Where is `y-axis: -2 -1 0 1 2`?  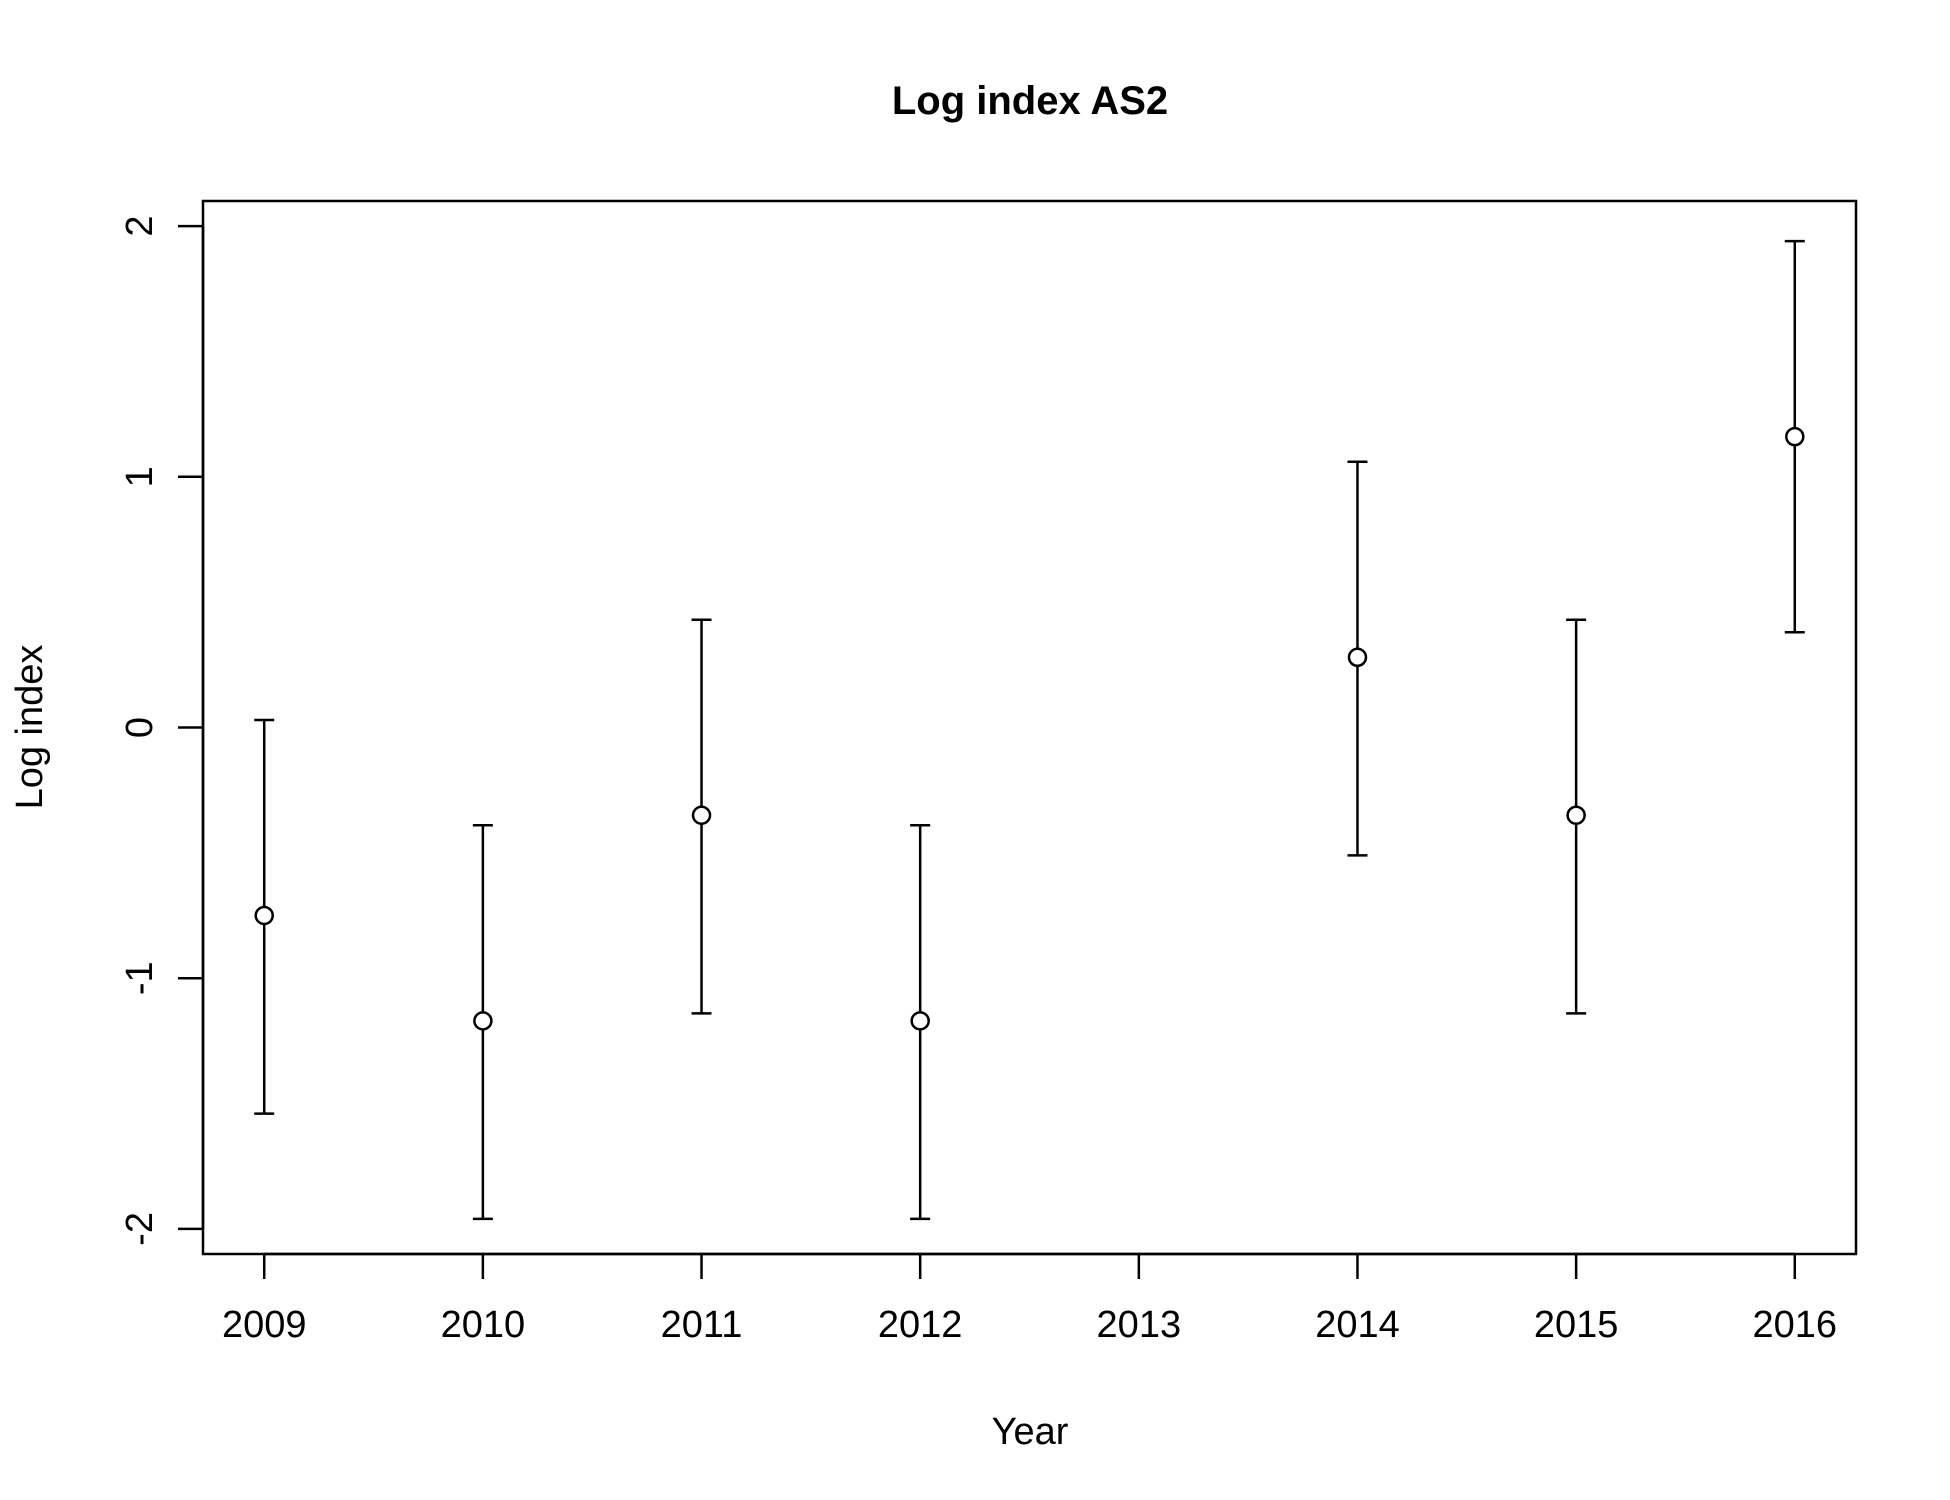 y-axis: -2 -1 0 1 2 is located at coordinates (162, 731).